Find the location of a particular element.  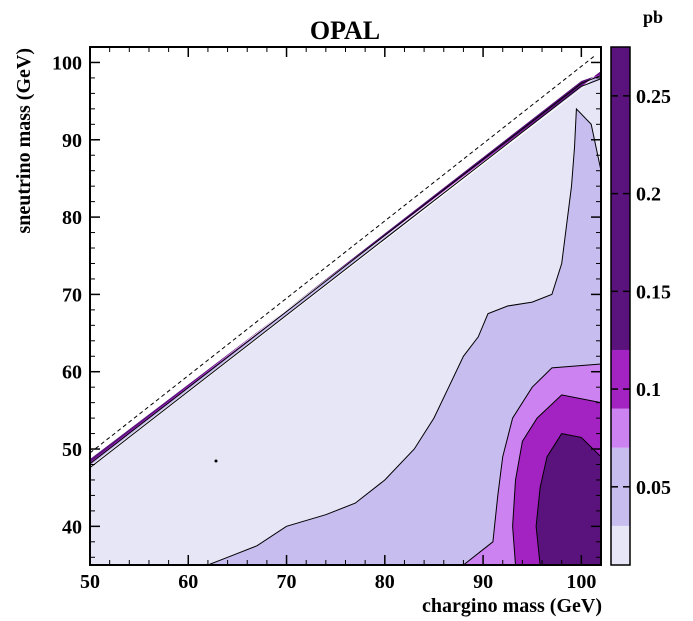

colorbar: 0.05 0.1 0.15 0.2 0.25 pb is located at coordinates (640, 286).